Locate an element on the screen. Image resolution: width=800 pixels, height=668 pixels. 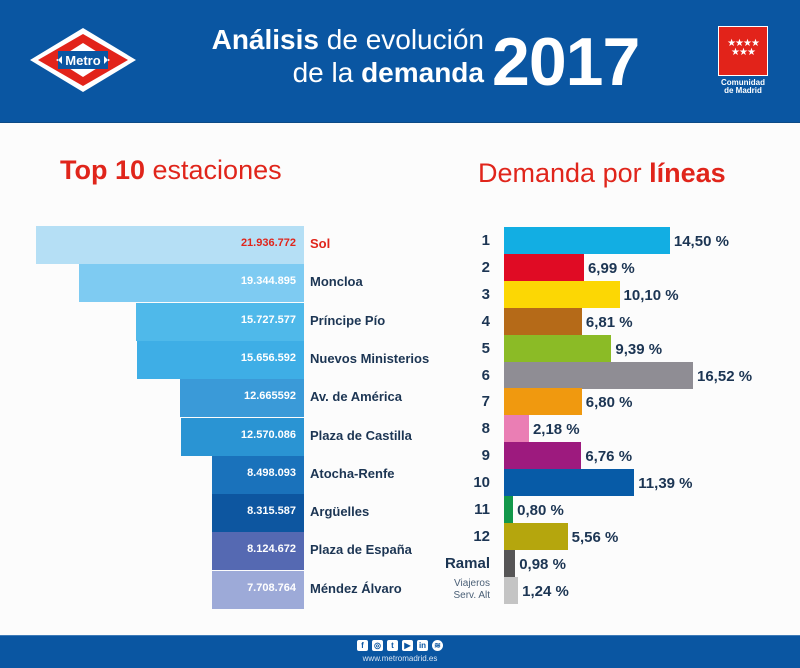
station-bar: 21.936.772 is located at coordinates (170, 245).